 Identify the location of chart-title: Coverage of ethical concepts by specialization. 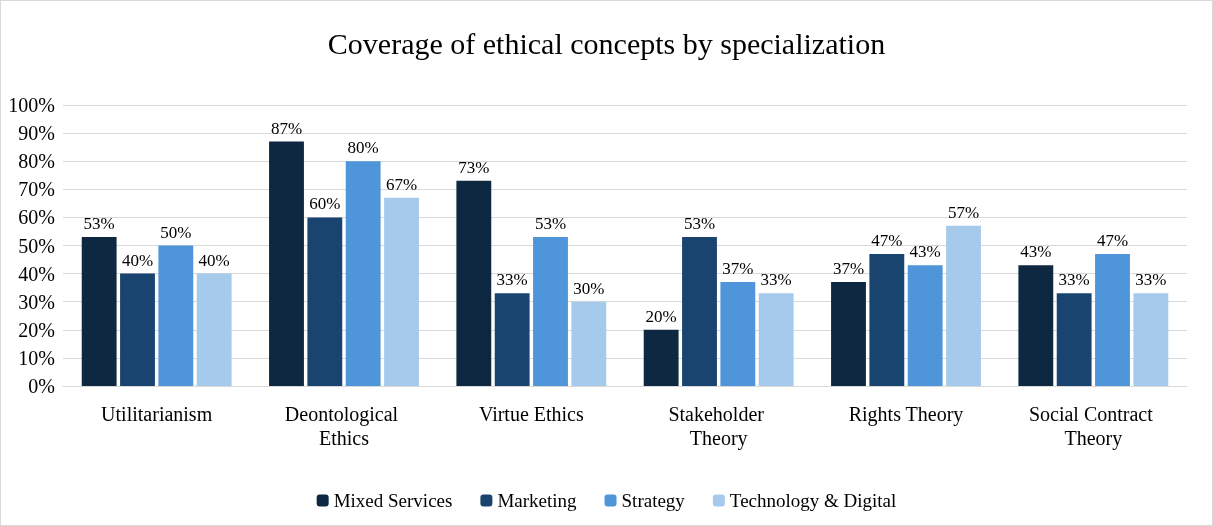
(606, 43).